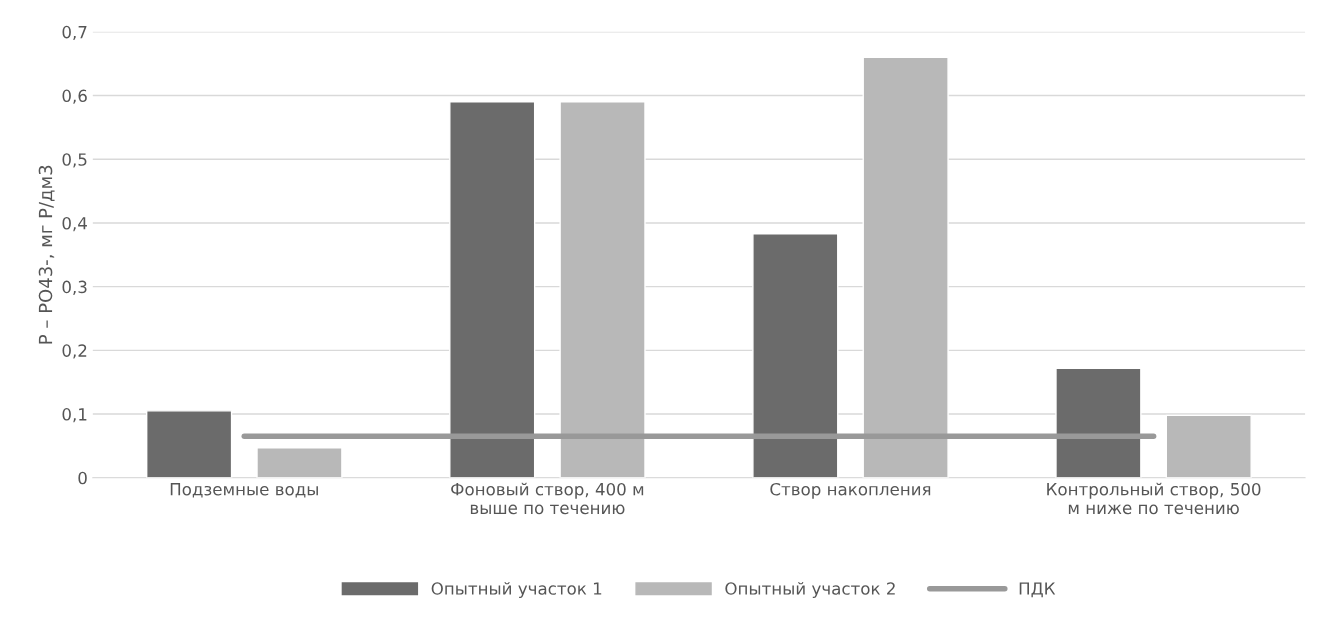 The image size is (1325, 637). Describe the element at coordinates (74, 287) in the screenshot. I see `y-tick-label: 0,3` at that location.